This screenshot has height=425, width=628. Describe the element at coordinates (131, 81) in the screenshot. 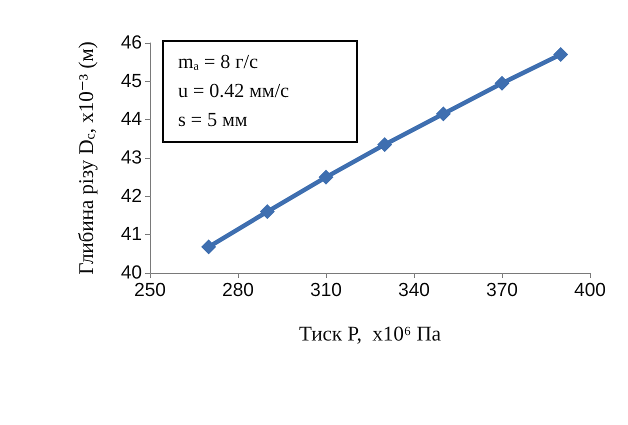

I see `y-tick-label: 45` at that location.